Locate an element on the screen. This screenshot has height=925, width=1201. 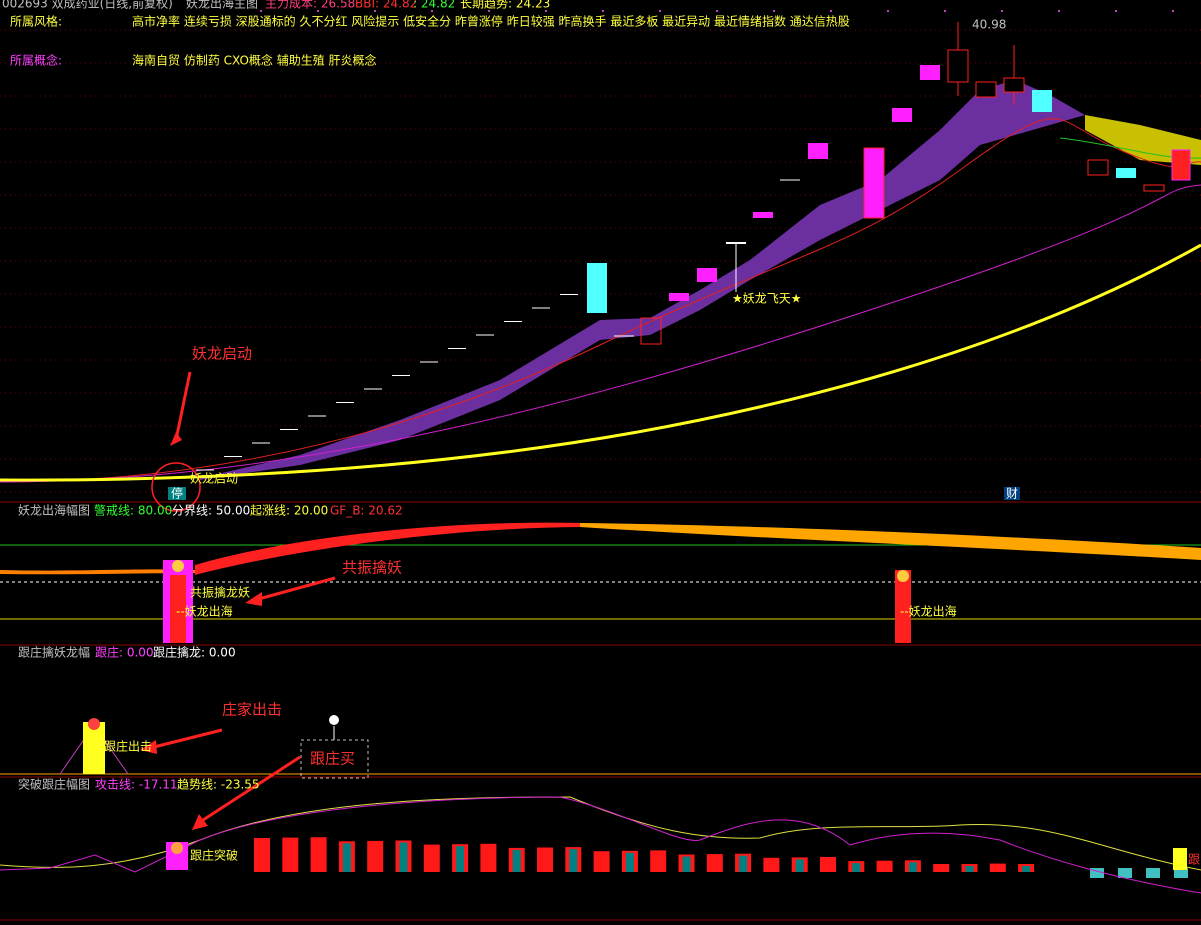
style-label: 所属风格: is located at coordinates (36, 21).